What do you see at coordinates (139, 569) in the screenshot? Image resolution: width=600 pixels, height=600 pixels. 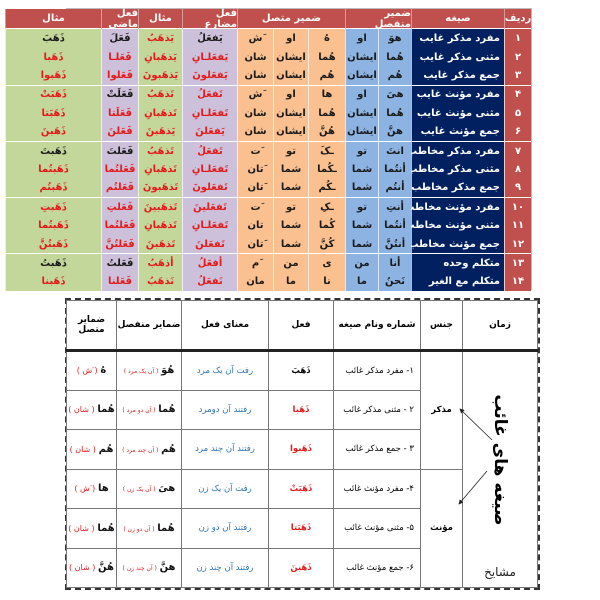 I see `zamir-monfasel-note: ( آن چند زن )` at bounding box center [139, 569].